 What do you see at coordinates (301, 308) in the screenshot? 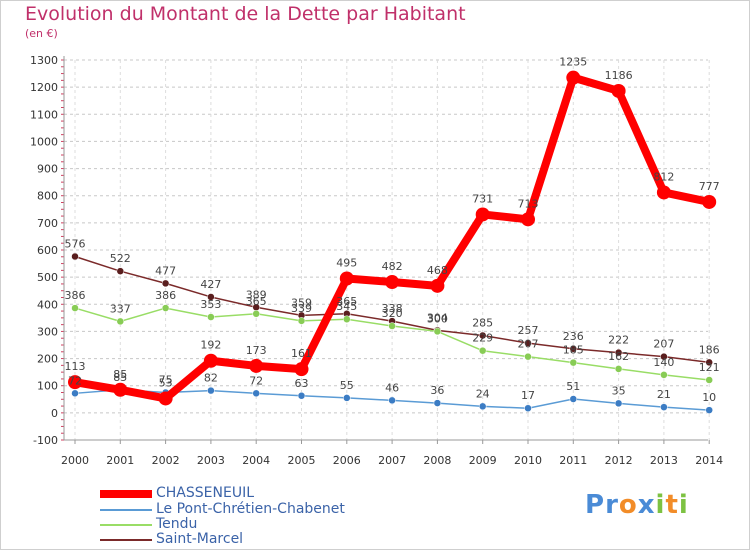
I see `data-label: 339` at bounding box center [301, 308].